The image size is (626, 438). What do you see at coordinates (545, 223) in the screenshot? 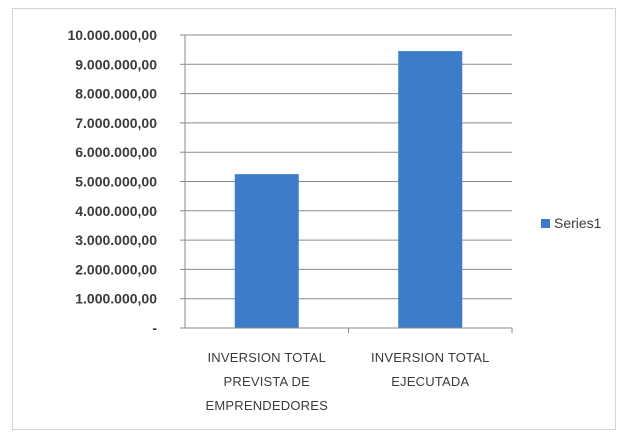
I see `legend-swatch` at bounding box center [545, 223].